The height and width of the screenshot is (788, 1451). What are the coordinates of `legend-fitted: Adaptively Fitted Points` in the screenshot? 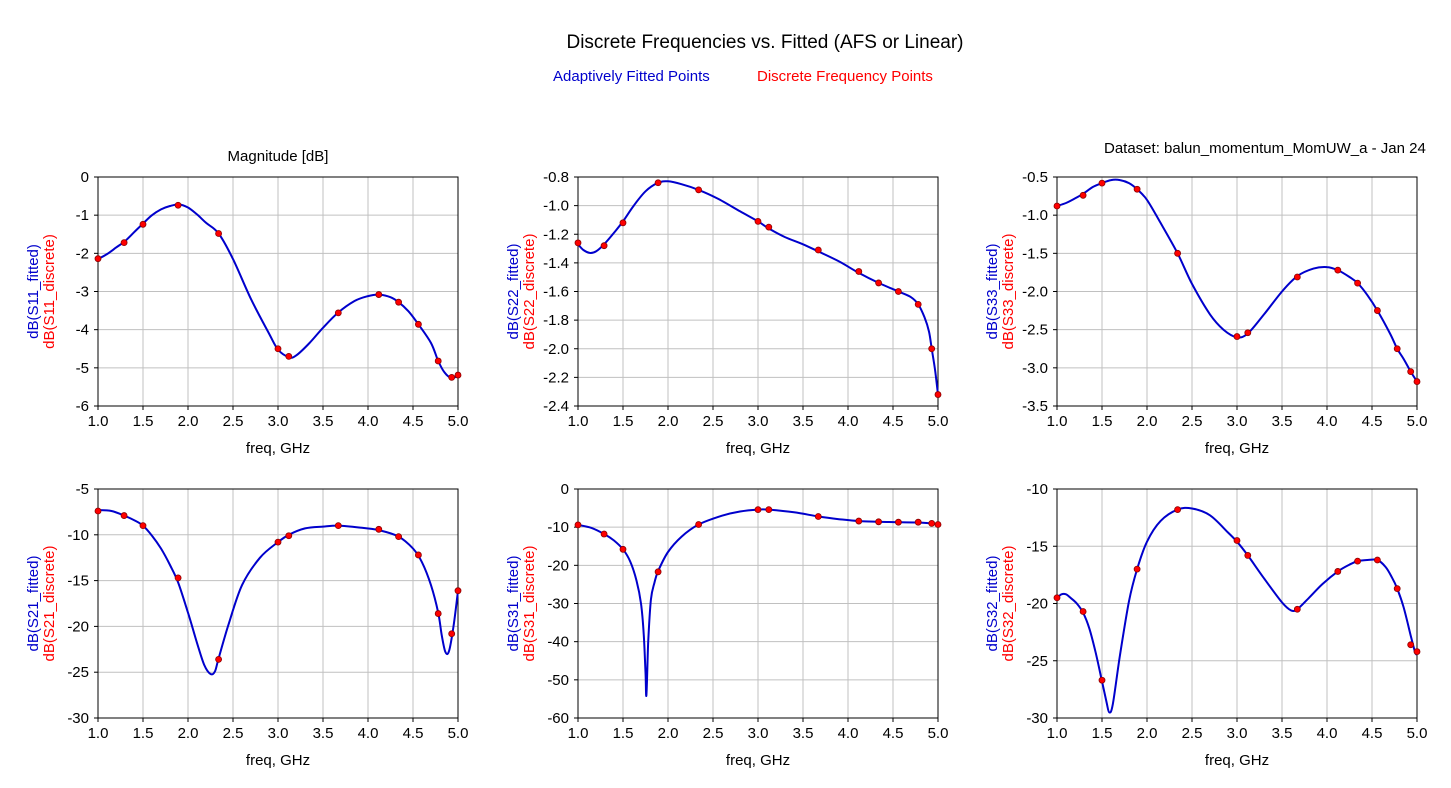 It's located at (631, 76).